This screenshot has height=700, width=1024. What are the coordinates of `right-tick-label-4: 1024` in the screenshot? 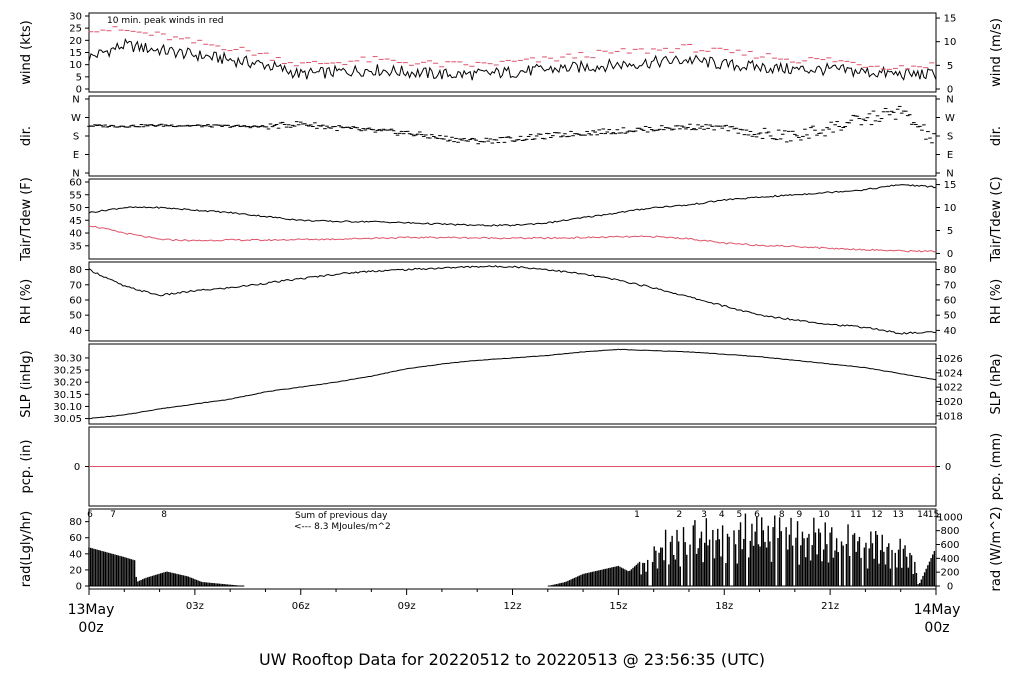 It's located at (949, 373).